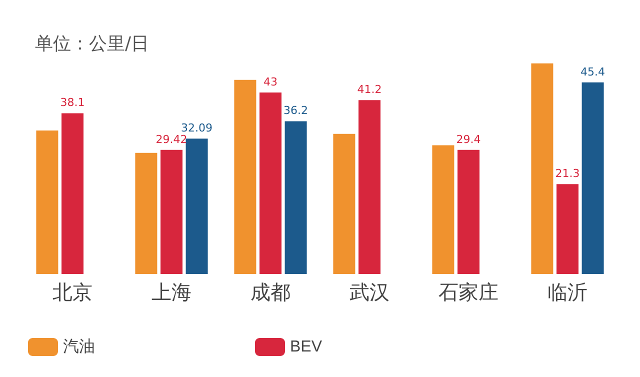  I want to click on data-label: 32.09, so click(197, 128).